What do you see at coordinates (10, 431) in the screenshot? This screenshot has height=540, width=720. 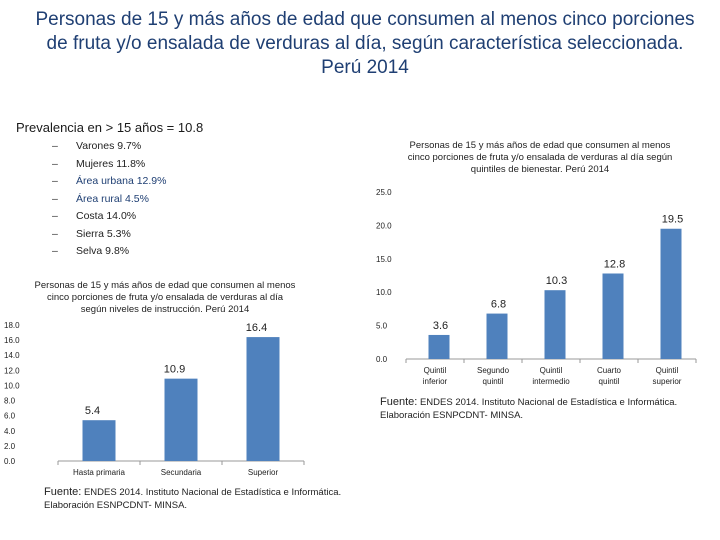 I see `y-tick-label: 4.0` at bounding box center [10, 431].